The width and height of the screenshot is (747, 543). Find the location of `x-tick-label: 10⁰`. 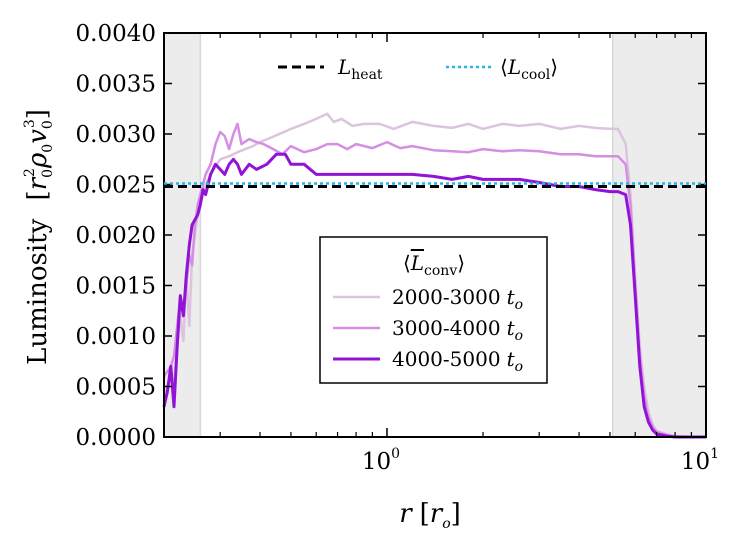

x-tick-label: 10⁰ is located at coordinates (381, 460).